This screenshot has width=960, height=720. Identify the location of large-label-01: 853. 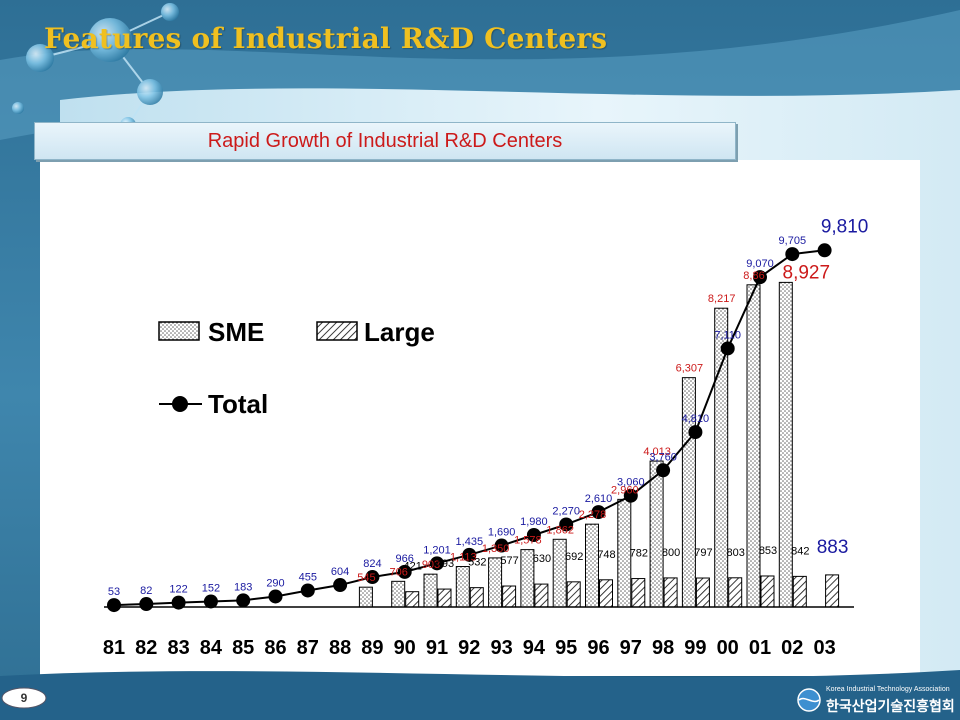
(768, 551).